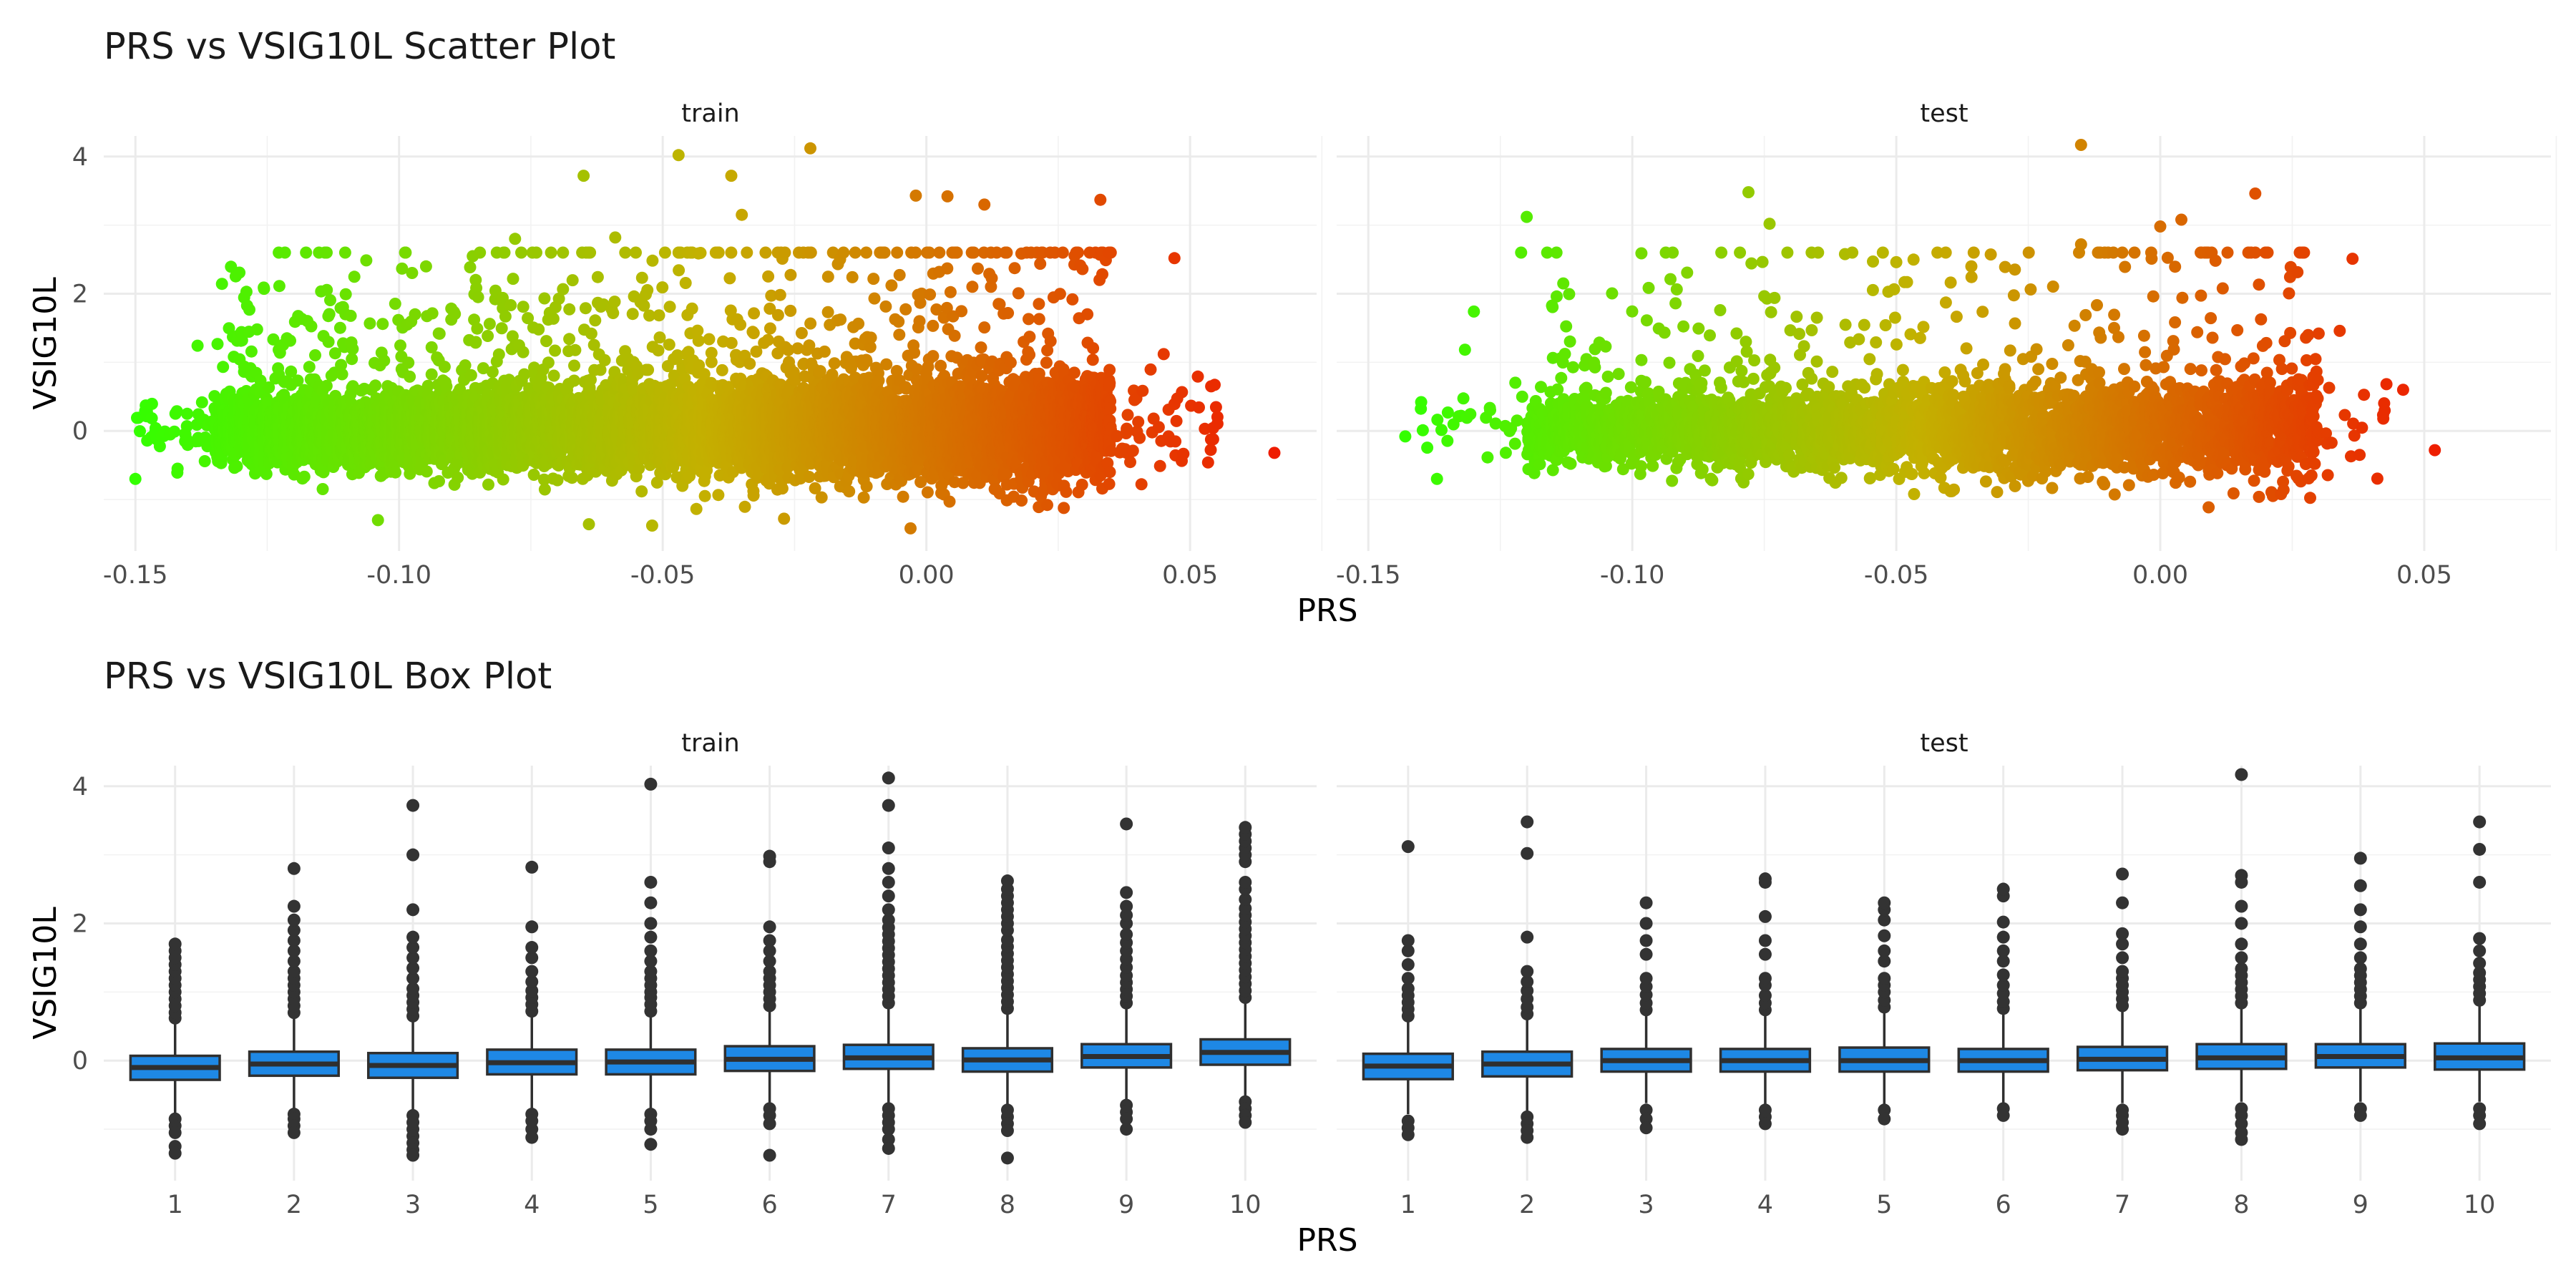 The width and height of the screenshot is (2576, 1288). What do you see at coordinates (1327, 610) in the screenshot?
I see `scatter-x-axis-label: PRS` at bounding box center [1327, 610].